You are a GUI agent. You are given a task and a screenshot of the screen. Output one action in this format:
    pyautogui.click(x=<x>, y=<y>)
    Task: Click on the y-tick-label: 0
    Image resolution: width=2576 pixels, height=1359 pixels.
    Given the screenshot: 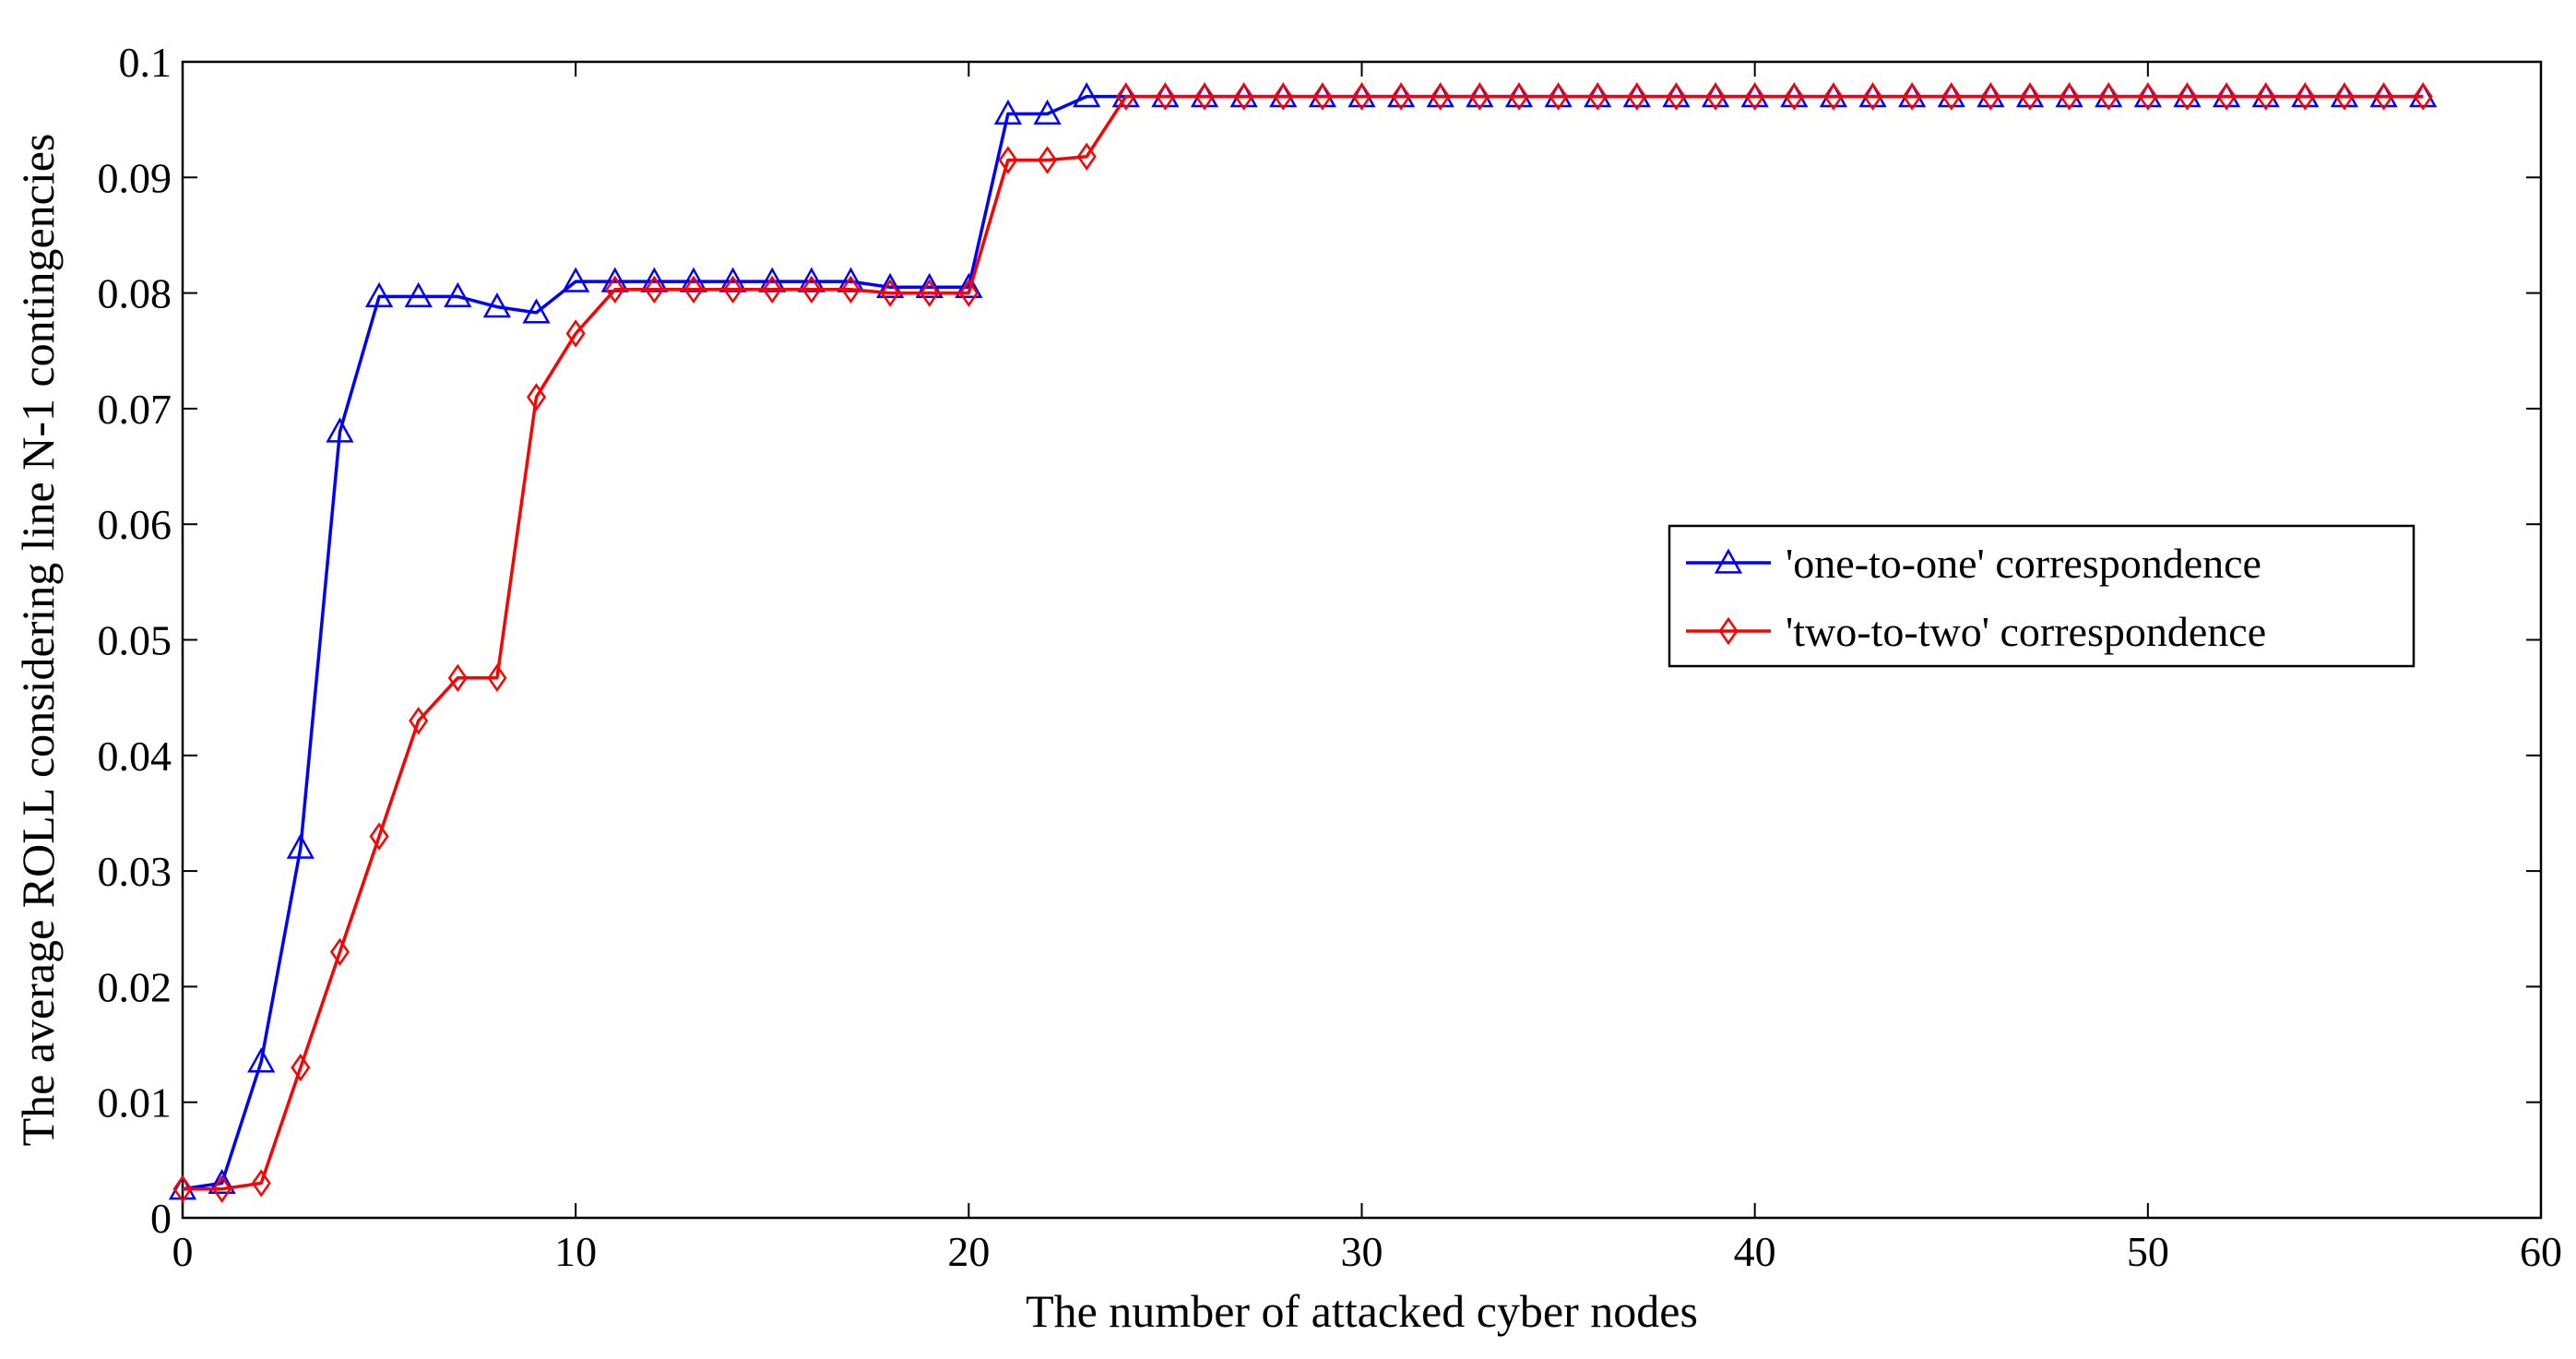 What is the action you would take?
    pyautogui.click(x=161, y=1218)
    